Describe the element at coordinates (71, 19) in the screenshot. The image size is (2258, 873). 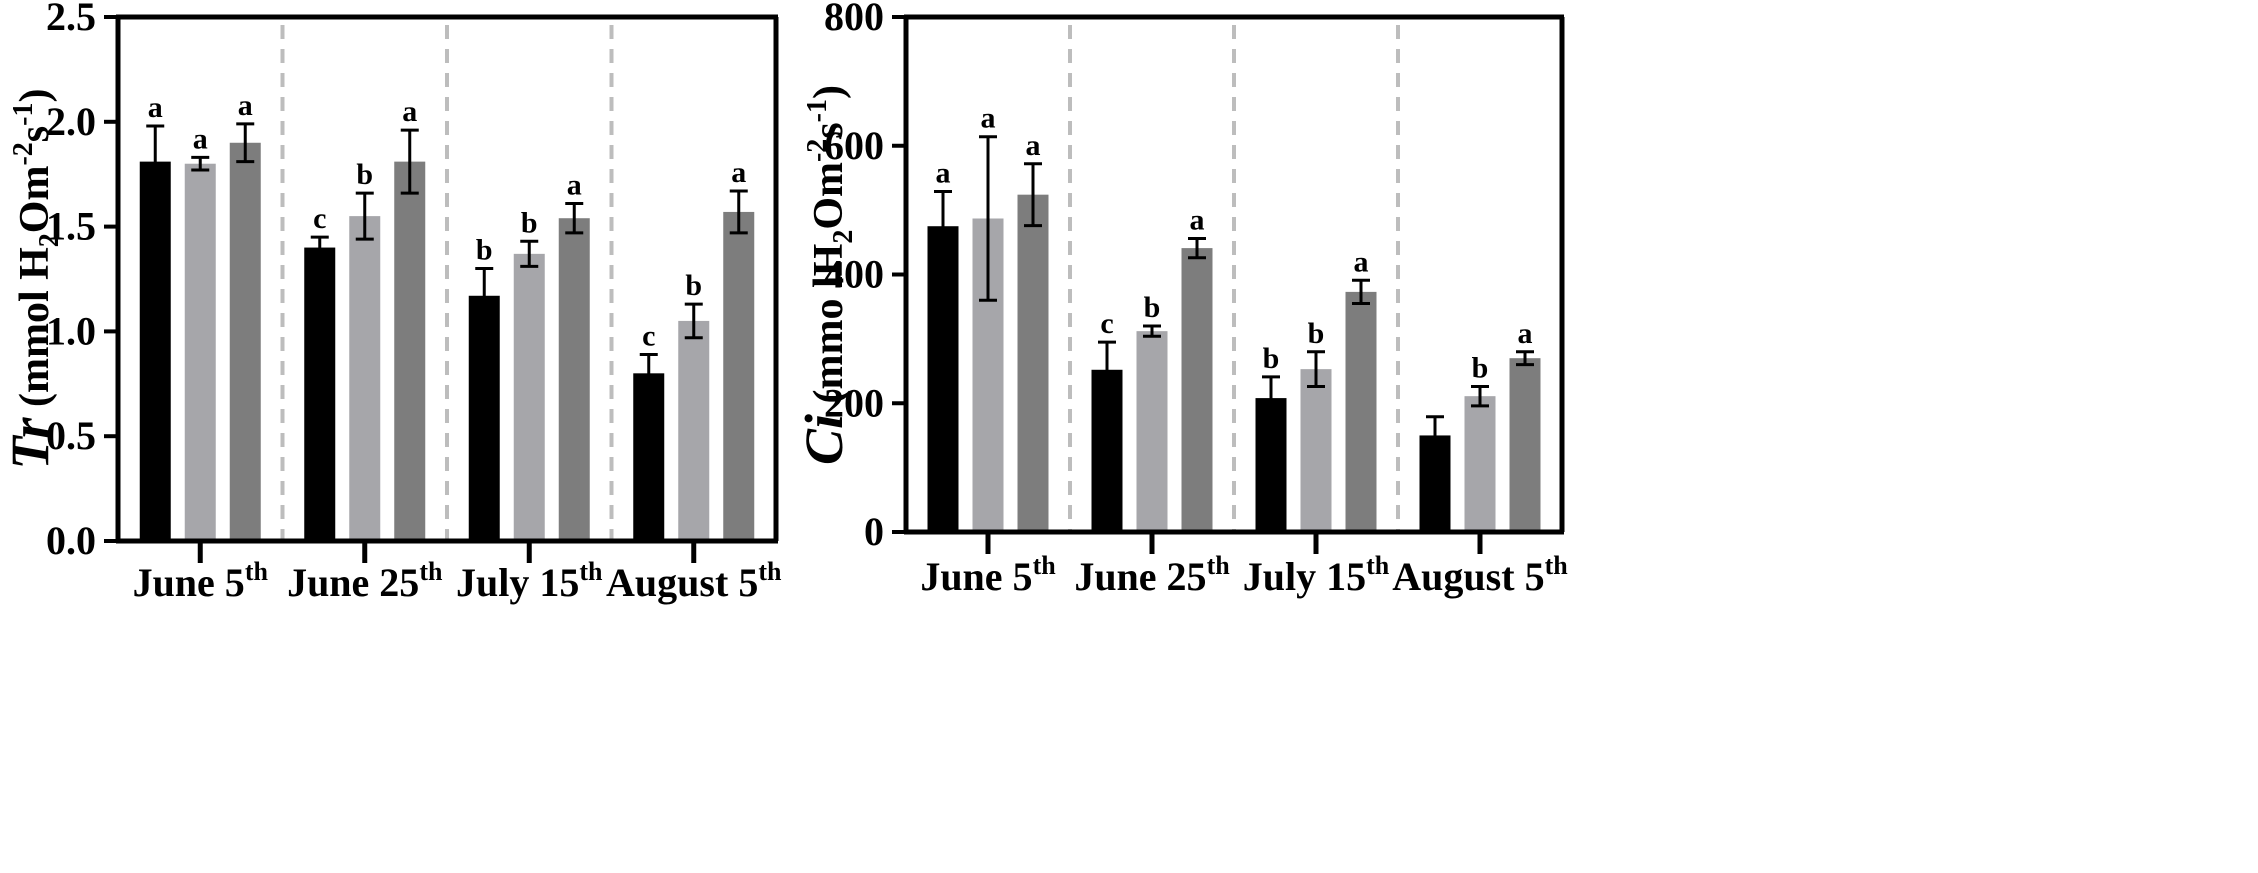
I see `y-tick-label: 2.5` at that location.